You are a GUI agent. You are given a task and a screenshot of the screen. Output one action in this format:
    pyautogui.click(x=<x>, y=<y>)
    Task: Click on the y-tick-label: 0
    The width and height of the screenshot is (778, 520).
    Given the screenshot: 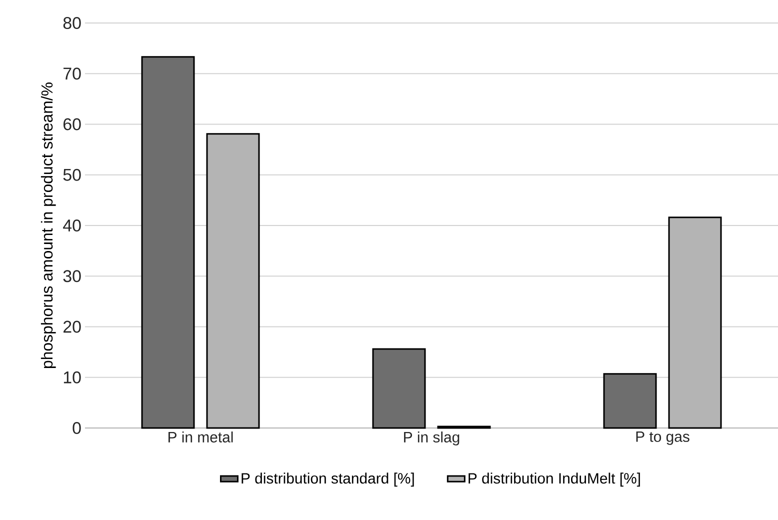 What is the action you would take?
    pyautogui.click(x=76, y=428)
    